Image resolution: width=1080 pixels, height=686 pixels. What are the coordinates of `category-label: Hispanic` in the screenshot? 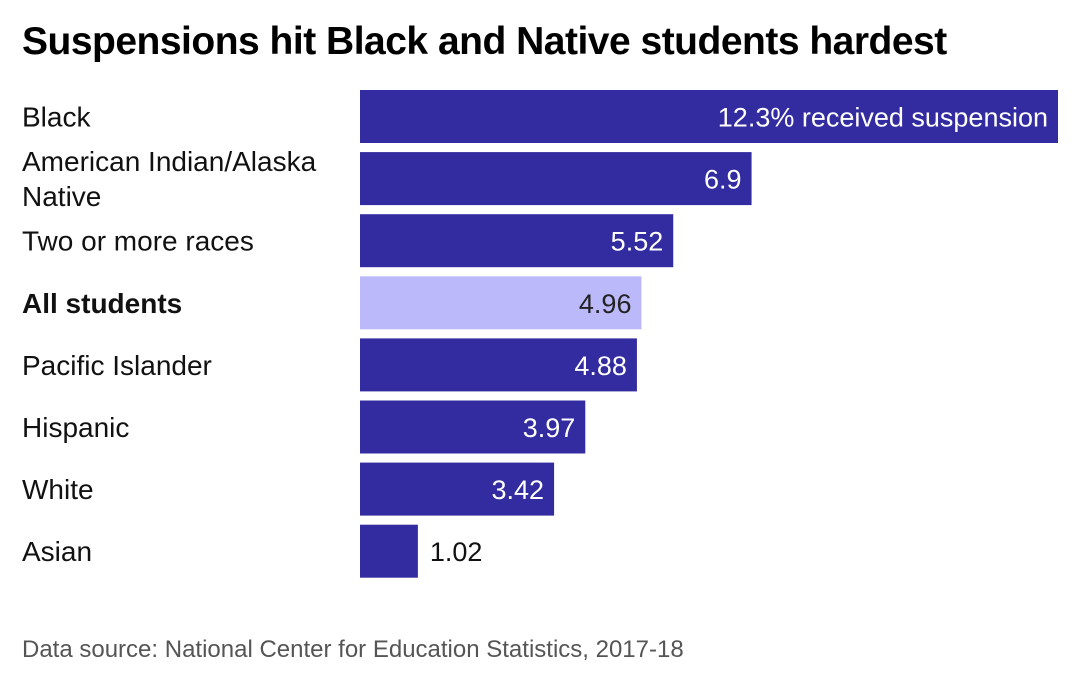 It's located at (75, 427).